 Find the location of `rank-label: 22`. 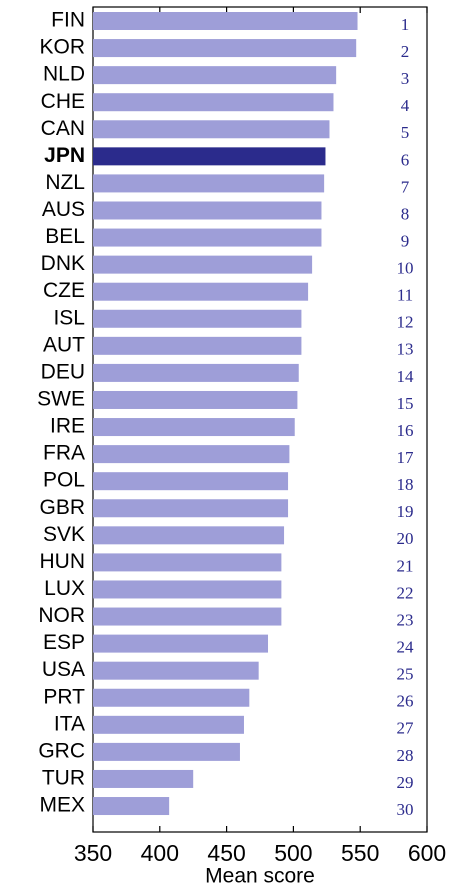

rank-label: 22 is located at coordinates (405, 592).